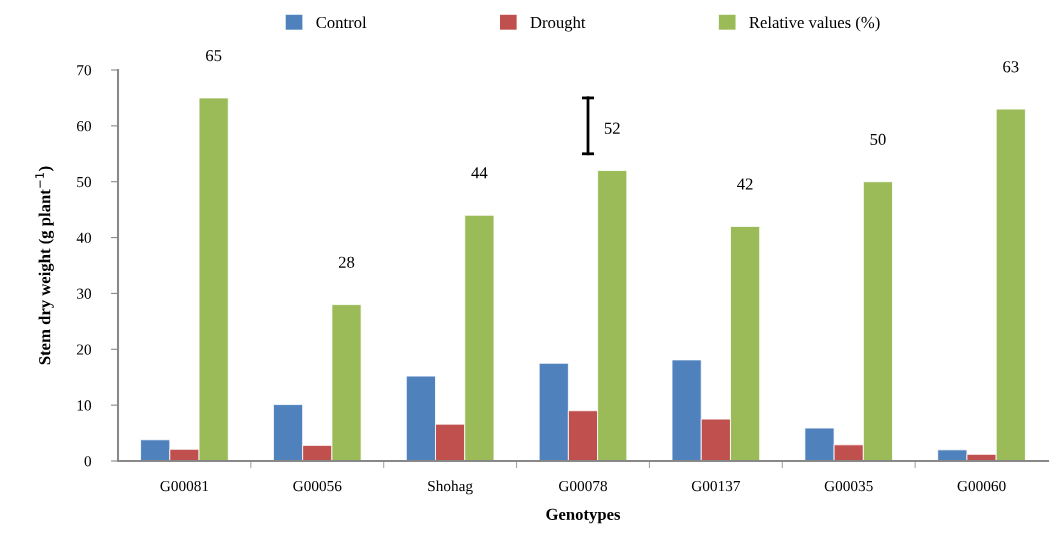 The width and height of the screenshot is (1052, 534). Describe the element at coordinates (1011, 67) in the screenshot. I see `data-label: 63` at that location.